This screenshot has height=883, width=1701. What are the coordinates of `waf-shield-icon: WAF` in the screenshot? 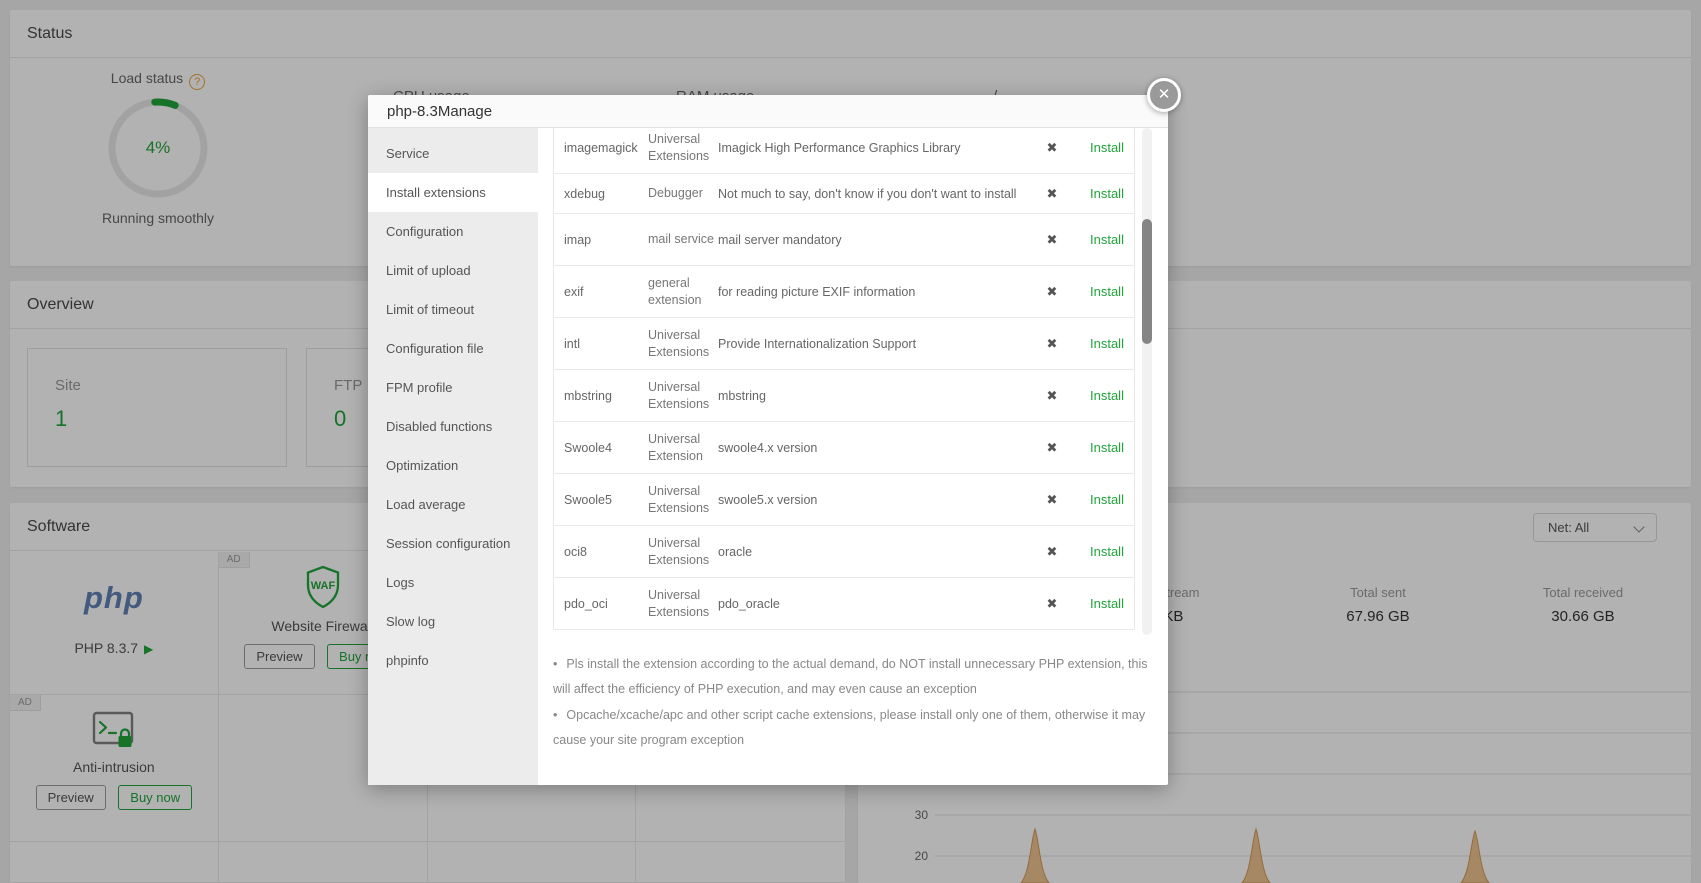 It's located at (322, 587).